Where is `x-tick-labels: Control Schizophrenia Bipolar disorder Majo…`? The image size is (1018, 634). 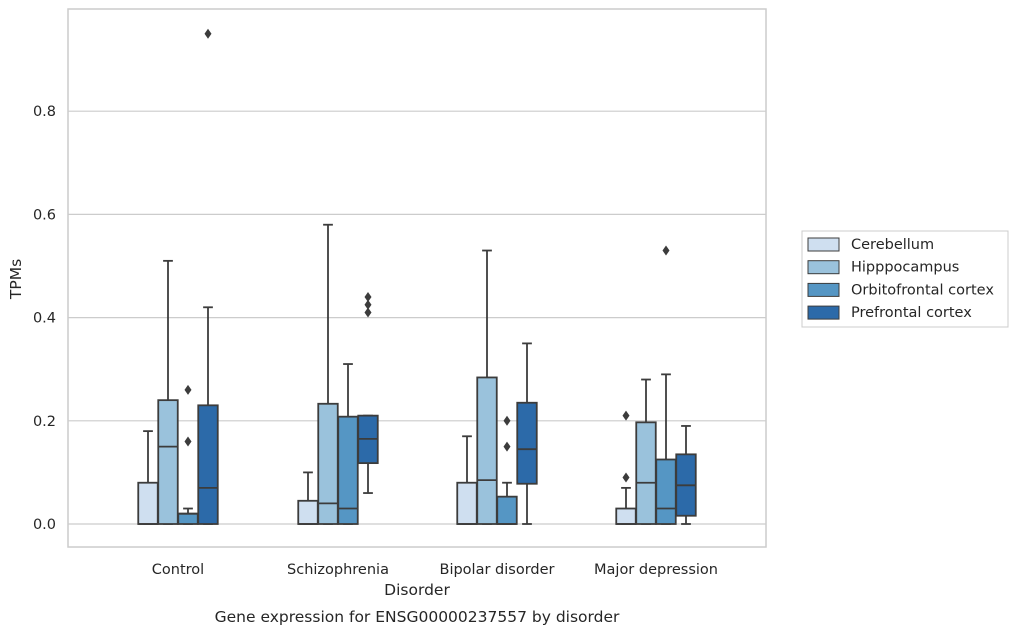
x-tick-labels: Control Schizophrenia Bipolar disorder Majo… is located at coordinates (435, 570).